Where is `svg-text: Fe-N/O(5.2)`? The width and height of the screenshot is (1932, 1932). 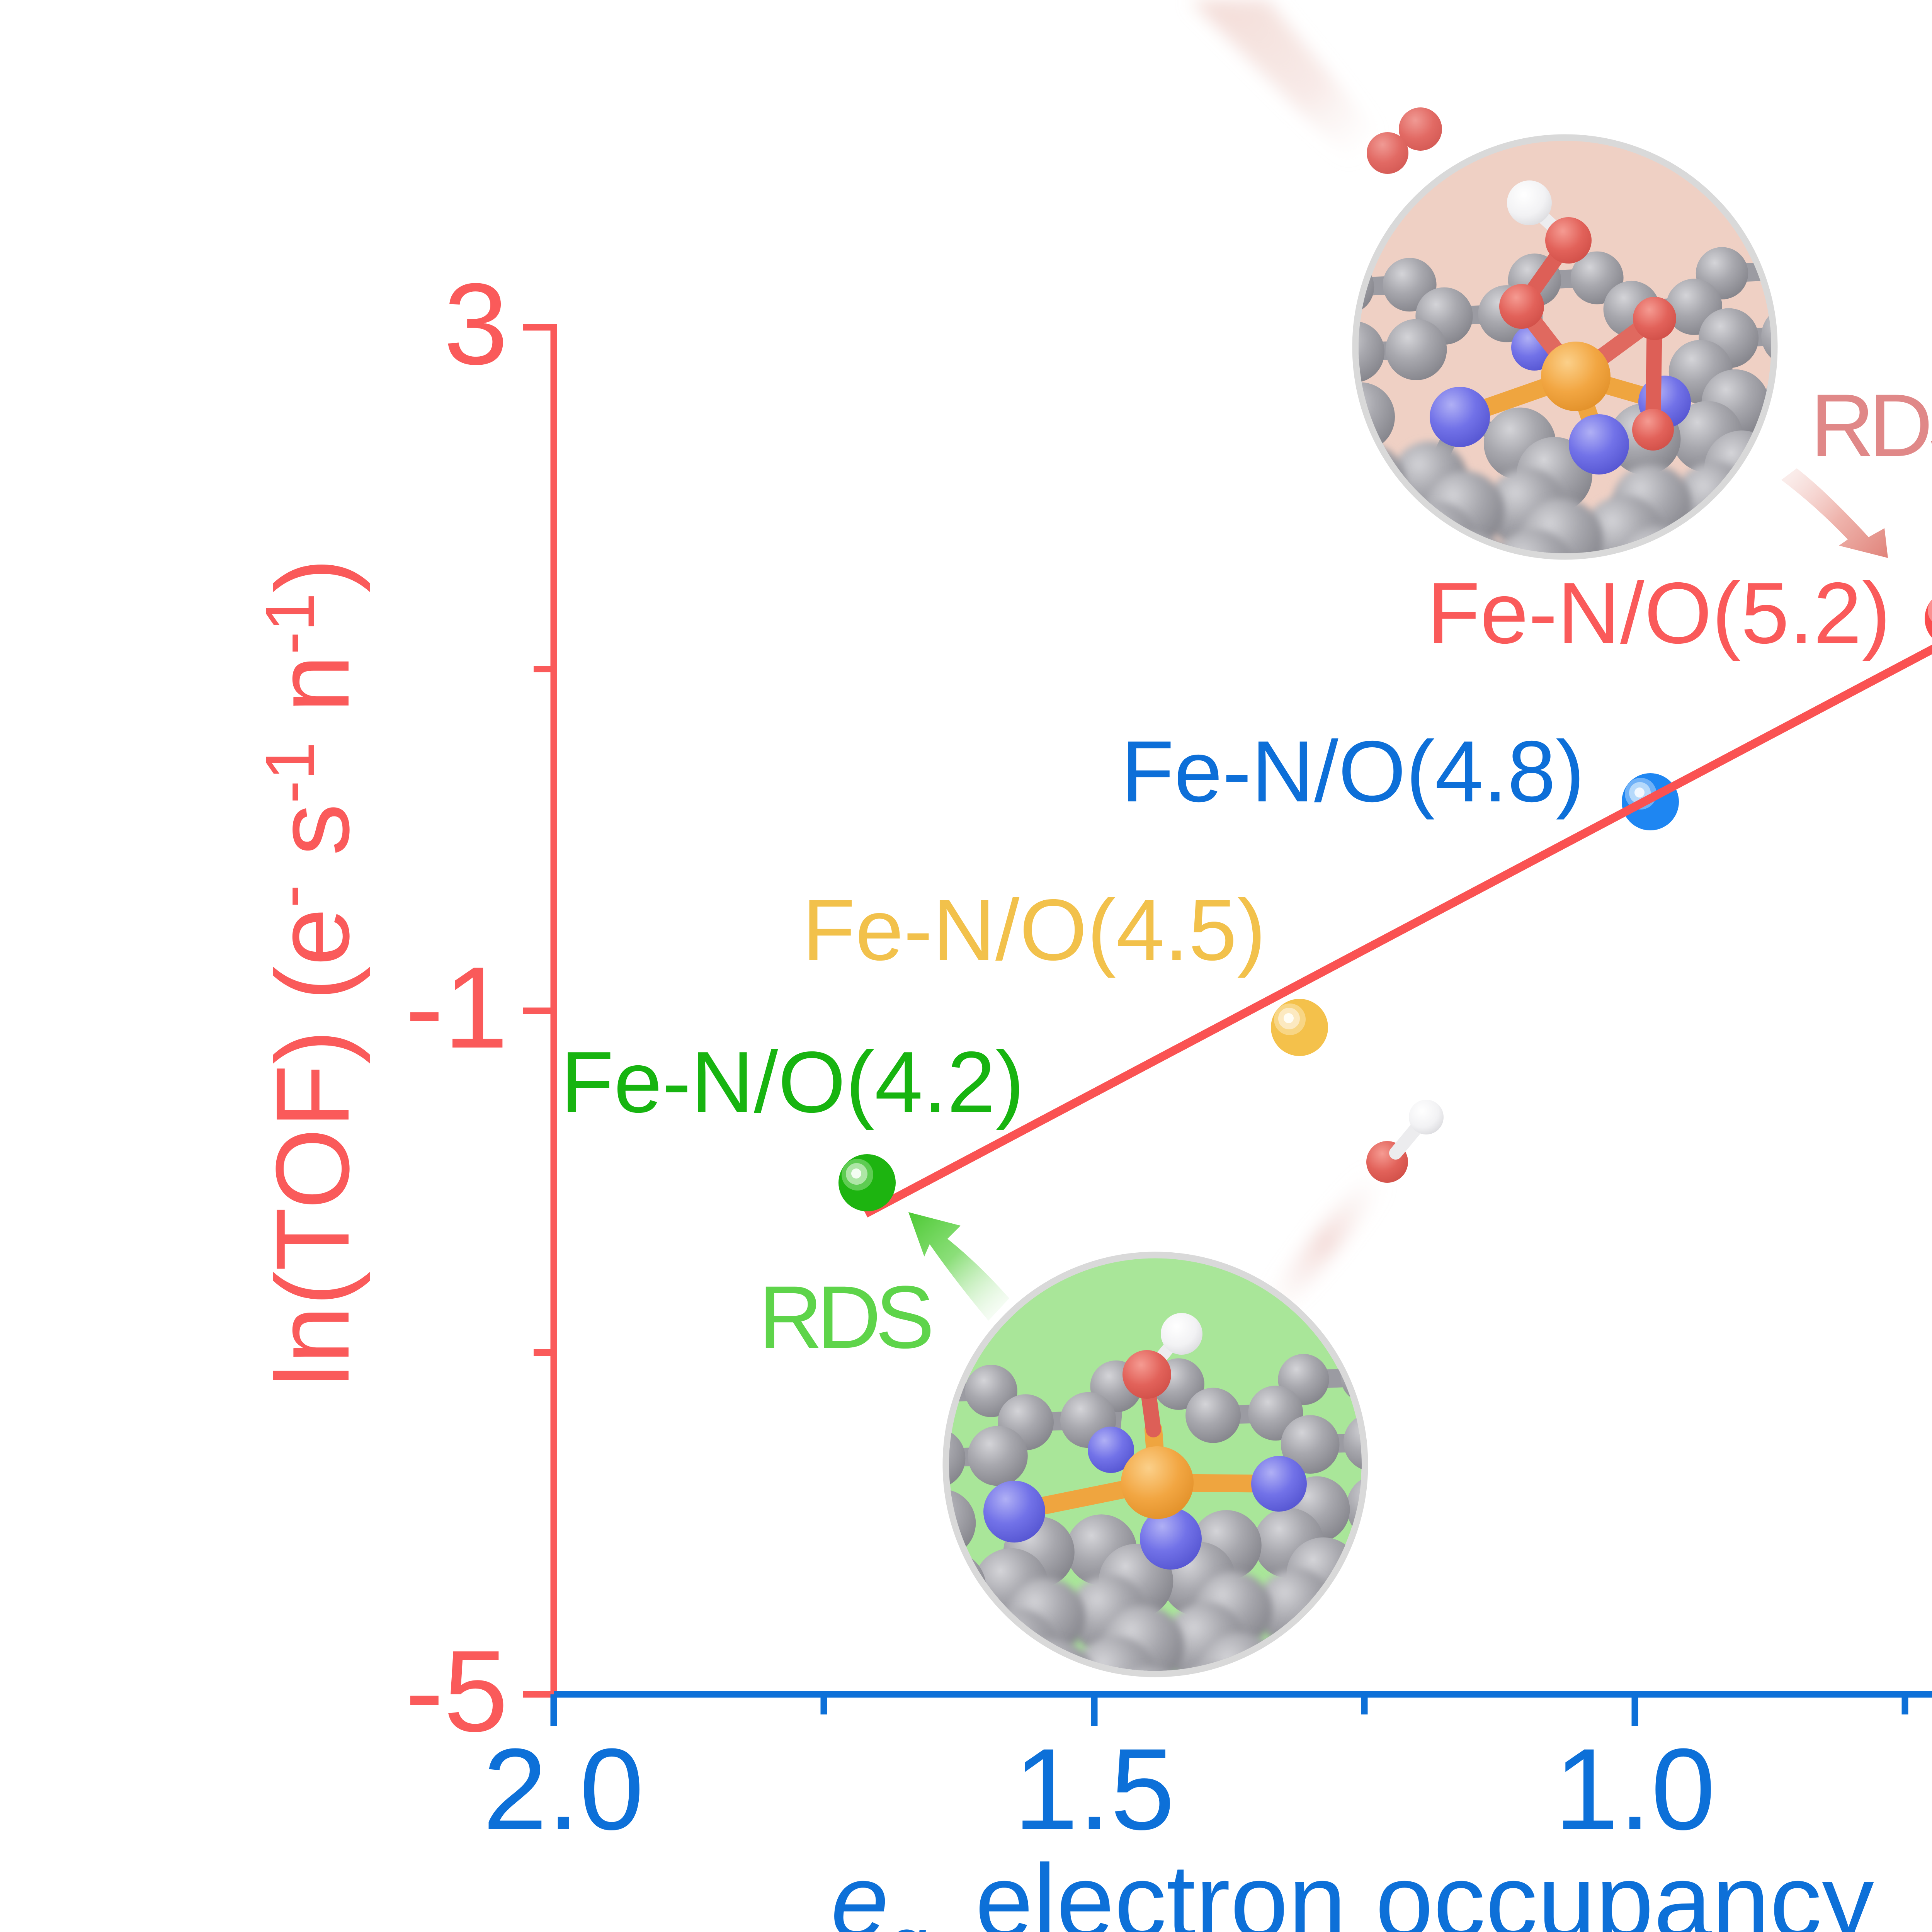
svg-text: Fe-N/O(5.2) is located at coordinates (1659, 613).